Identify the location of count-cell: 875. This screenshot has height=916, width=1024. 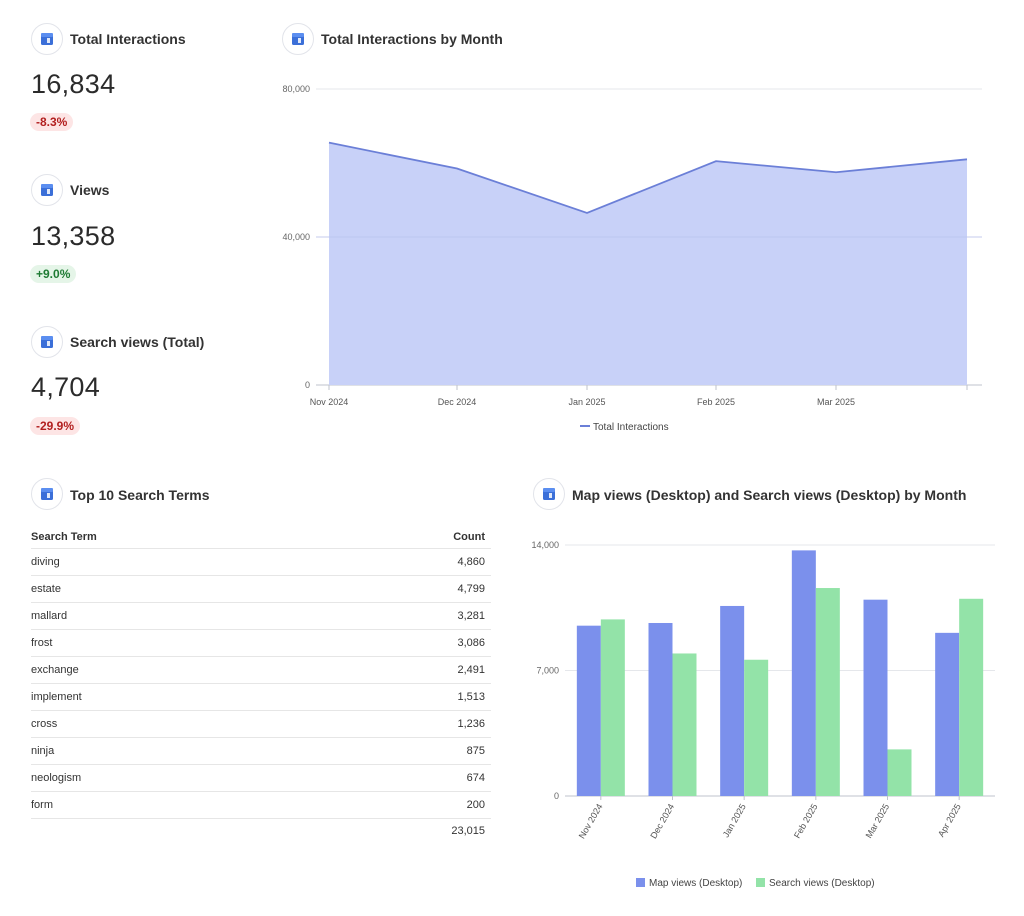
(404, 751).